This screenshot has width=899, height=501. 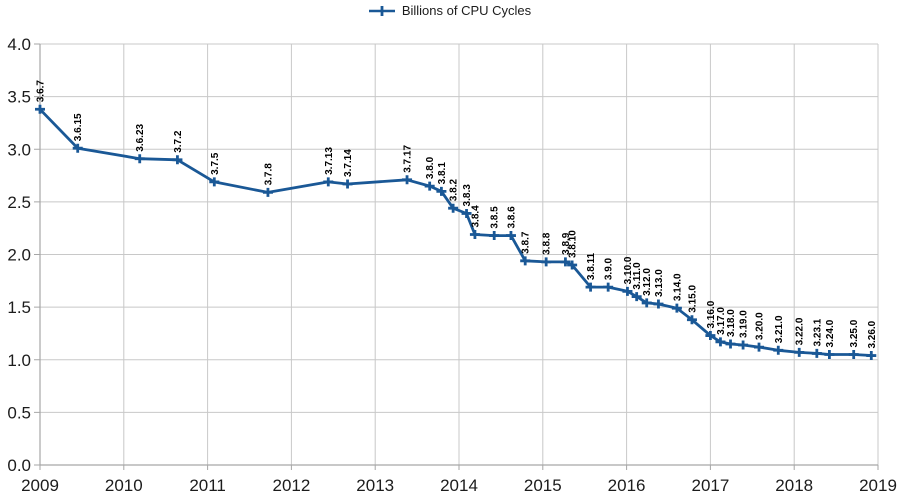 I want to click on data-point-label: 3.8.8, so click(x=547, y=243).